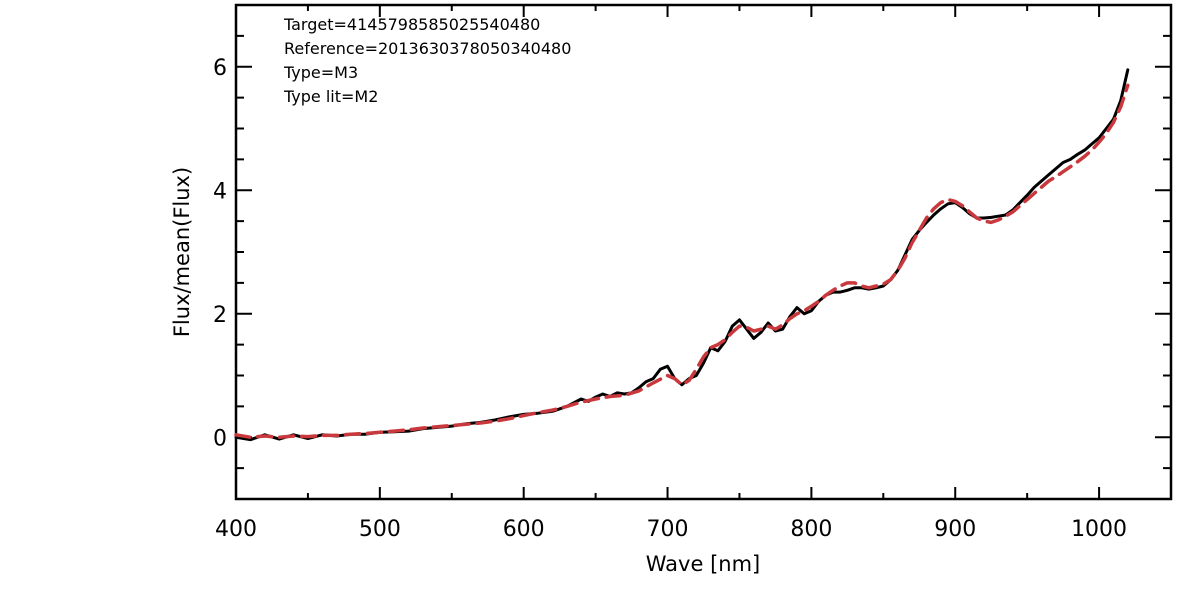  What do you see at coordinates (330, 96) in the screenshot?
I see `annotation-line: Type lit=M2` at bounding box center [330, 96].